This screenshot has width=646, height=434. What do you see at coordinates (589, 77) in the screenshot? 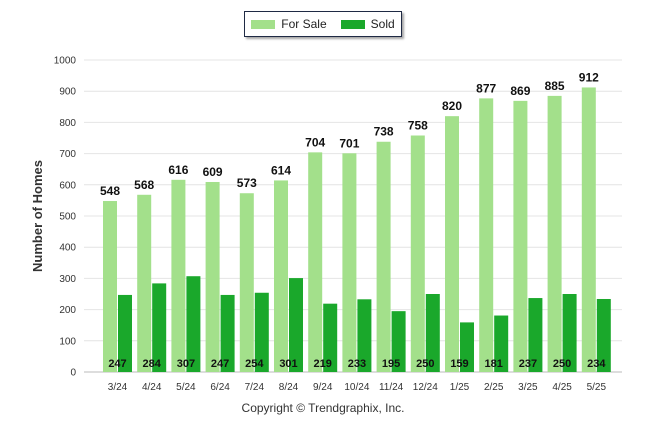
I see `data-label-for-sale: 912` at bounding box center [589, 77].